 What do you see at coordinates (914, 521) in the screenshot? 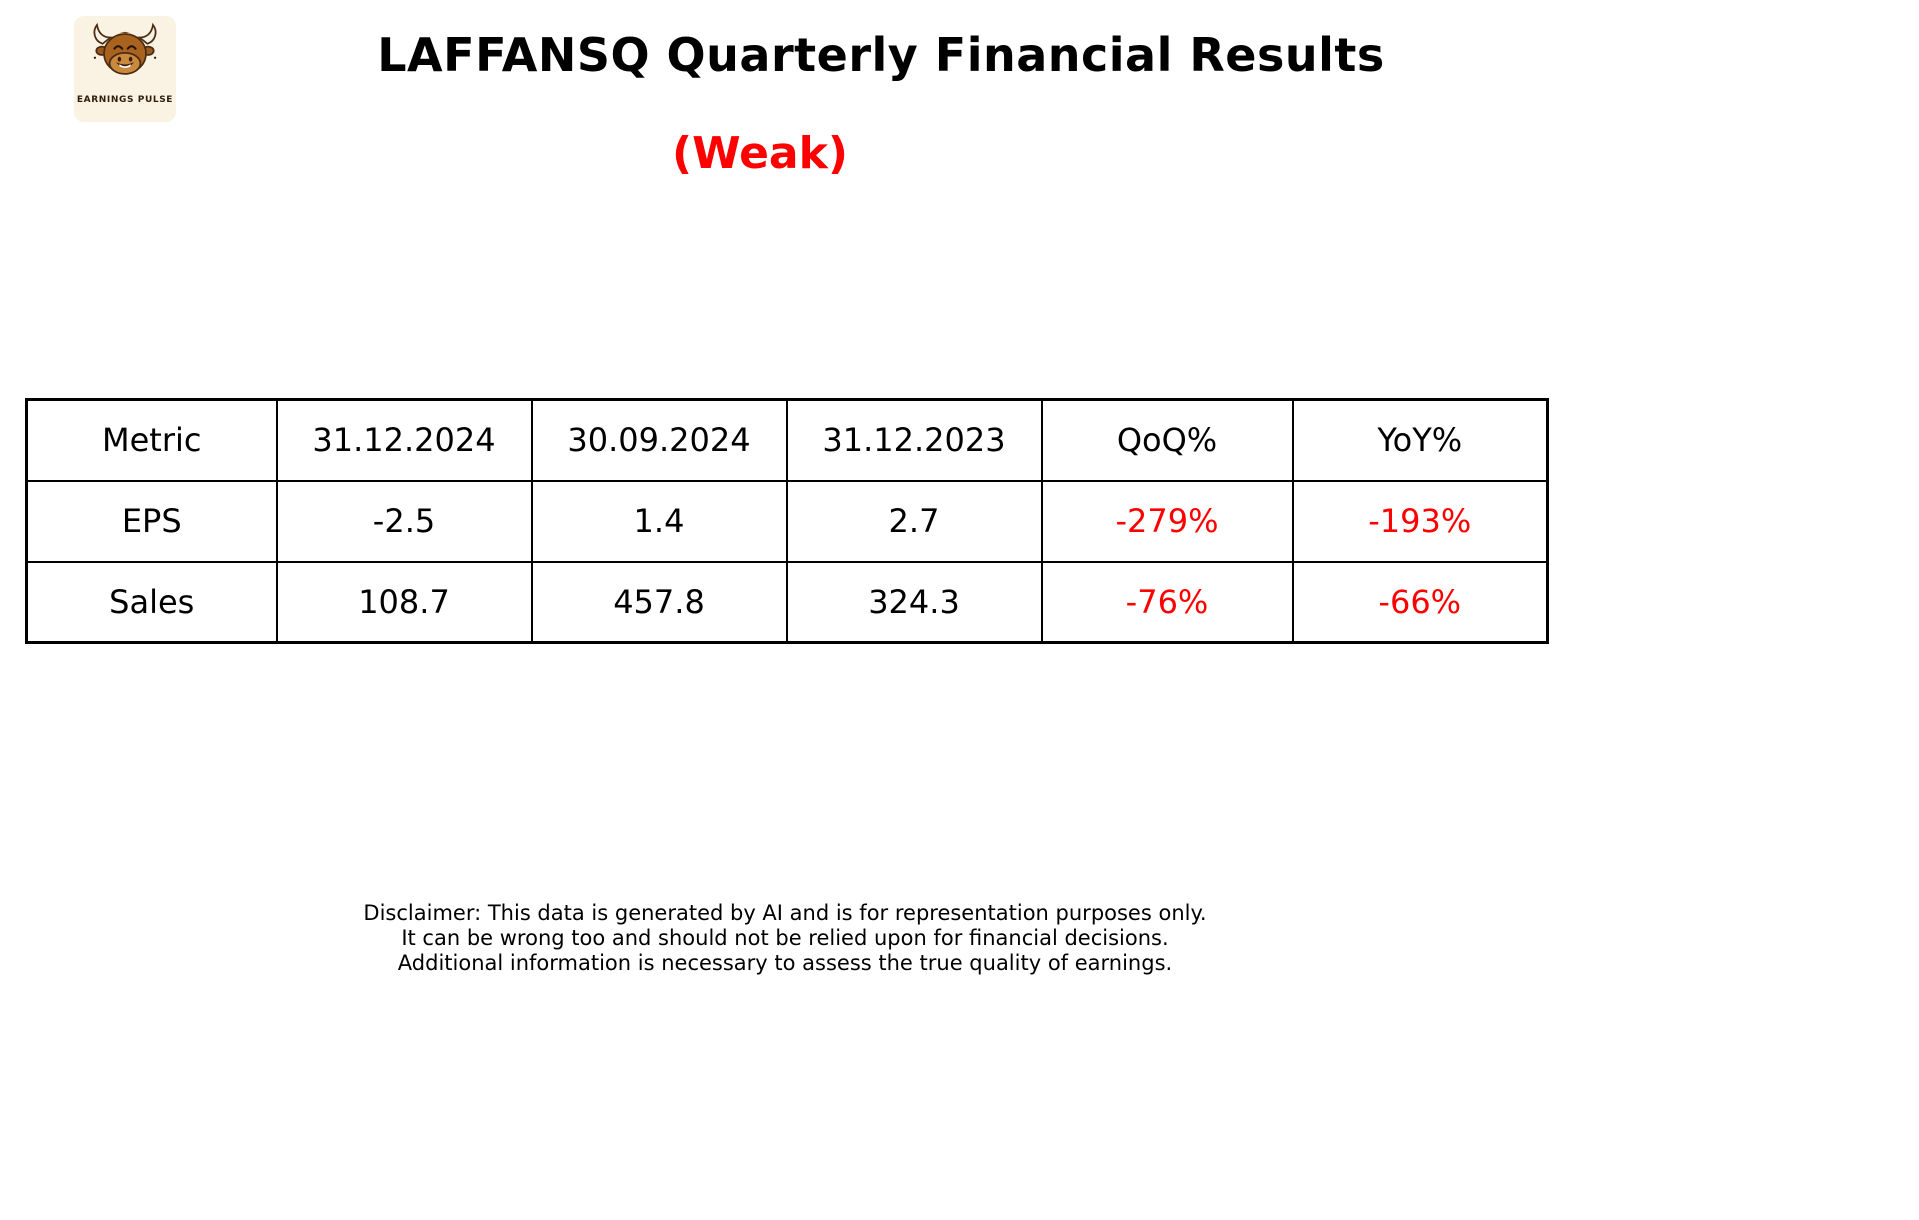
I see `eps-value-3: 2.7` at bounding box center [914, 521].